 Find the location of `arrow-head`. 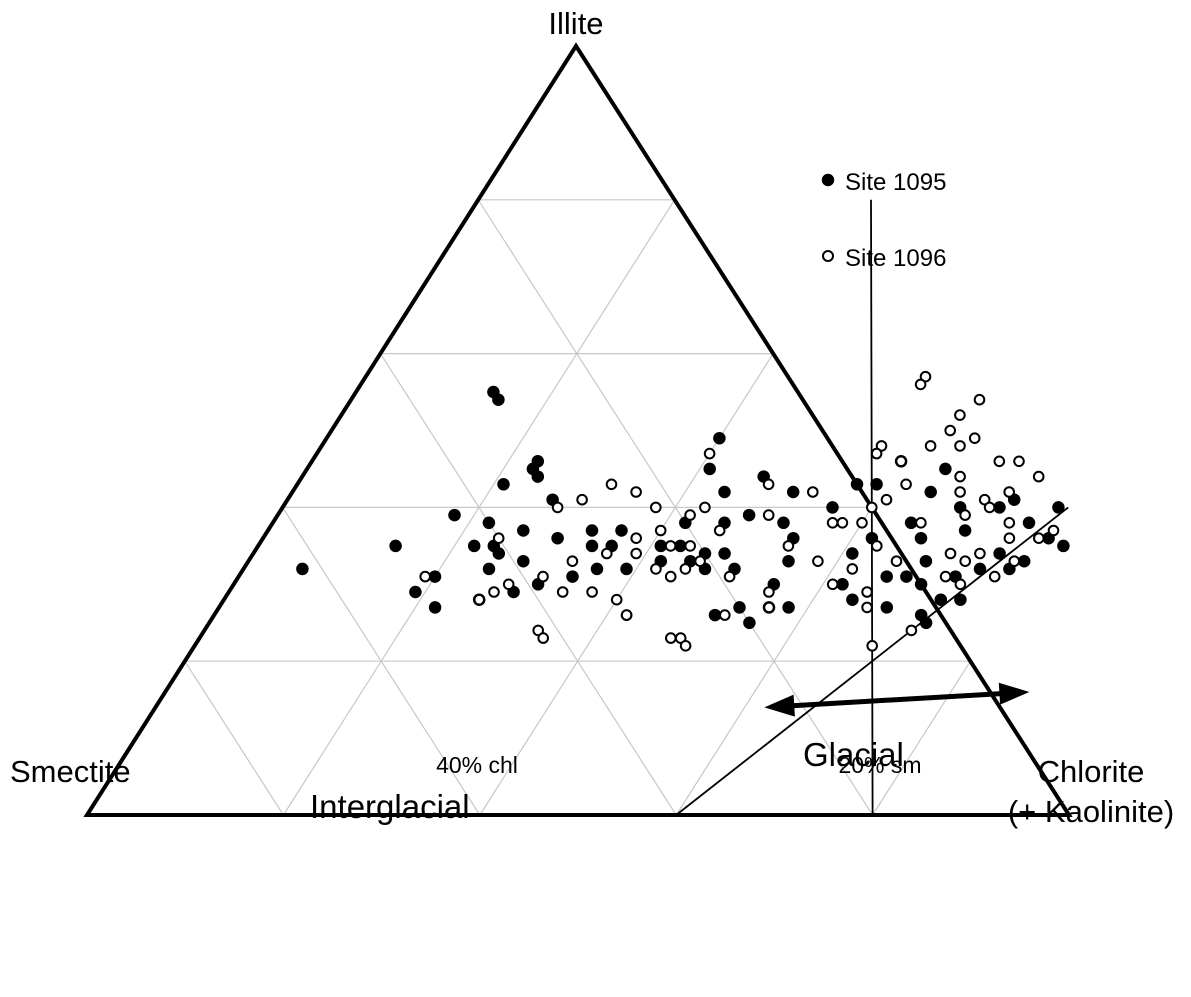

arrow-head is located at coordinates (779, 705).